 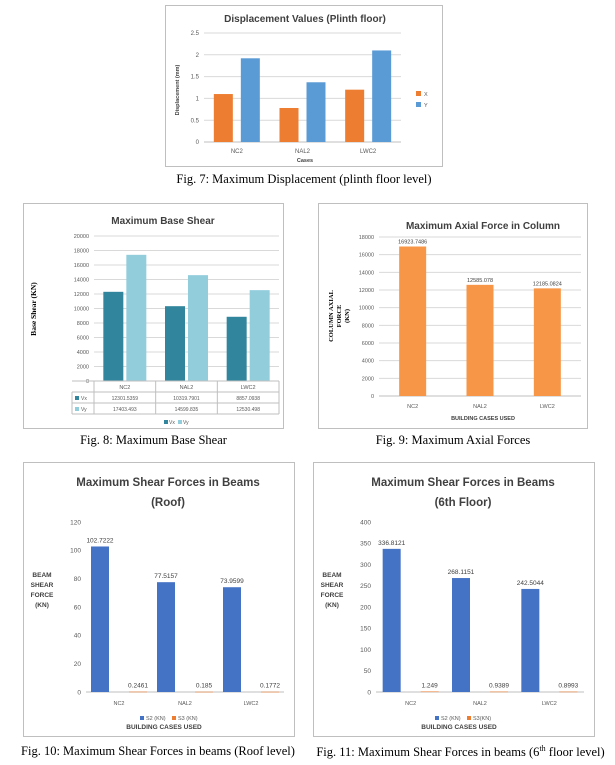 What do you see at coordinates (78, 579) in the screenshot?
I see `y-tick-label: 80` at bounding box center [78, 579].